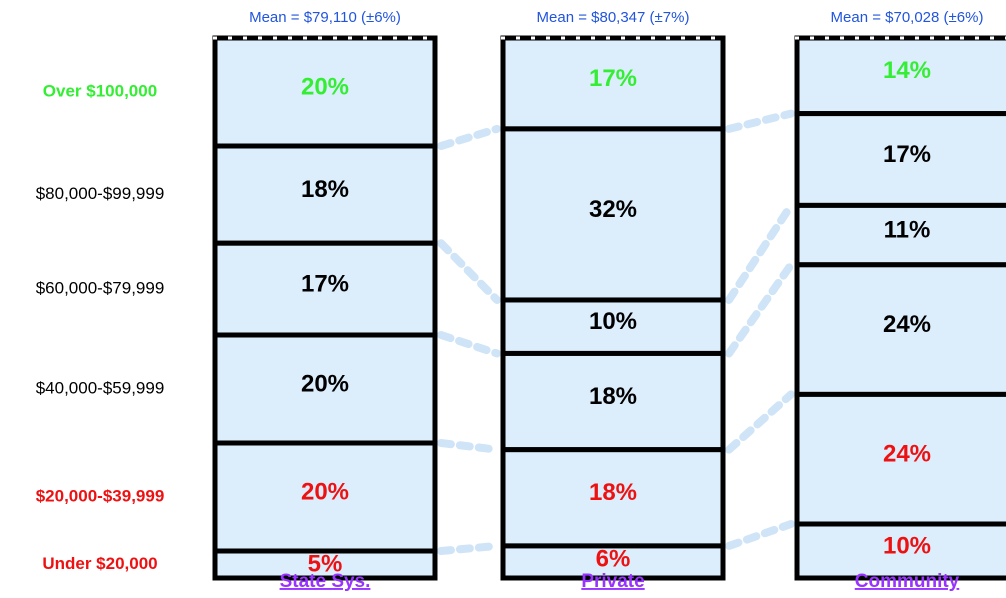  I want to click on mean-annotation: Mean = $80,347 (±7%), so click(613, 17).